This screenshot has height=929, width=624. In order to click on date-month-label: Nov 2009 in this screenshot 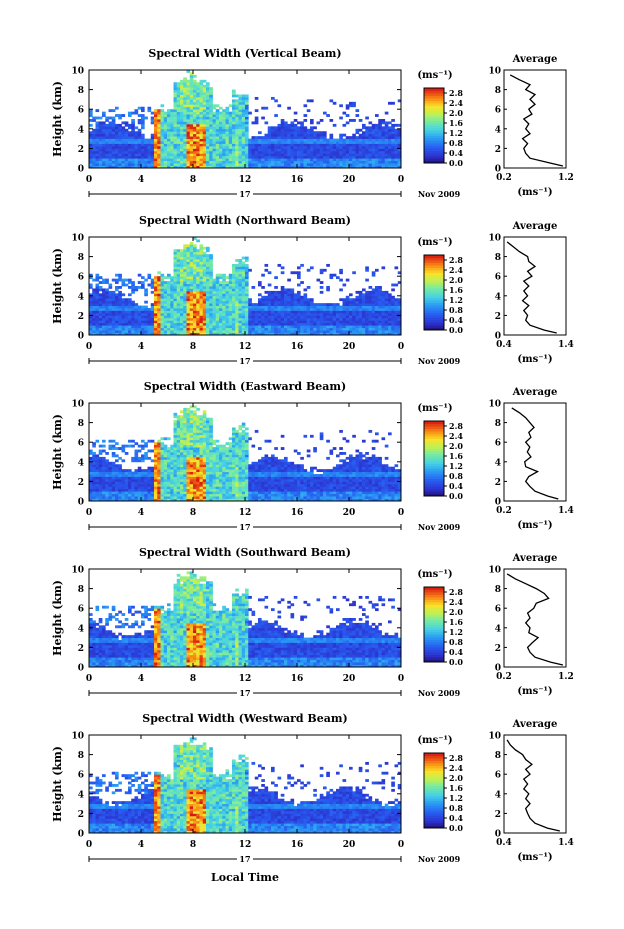, I will do `click(439, 361)`.